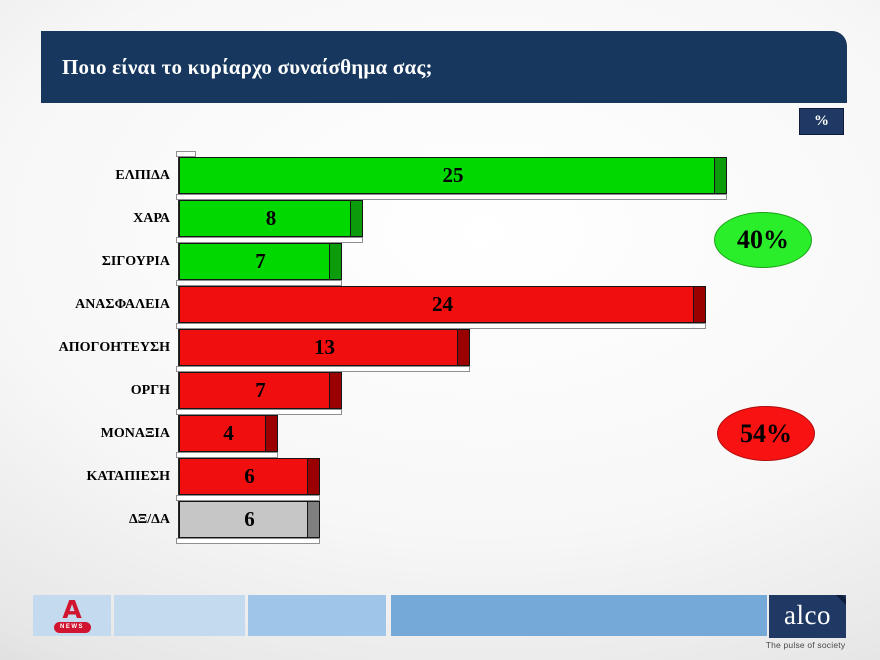  I want to click on category-label: ΑΠΟΓΟΗΤΕΥΣΗ, so click(114, 347).